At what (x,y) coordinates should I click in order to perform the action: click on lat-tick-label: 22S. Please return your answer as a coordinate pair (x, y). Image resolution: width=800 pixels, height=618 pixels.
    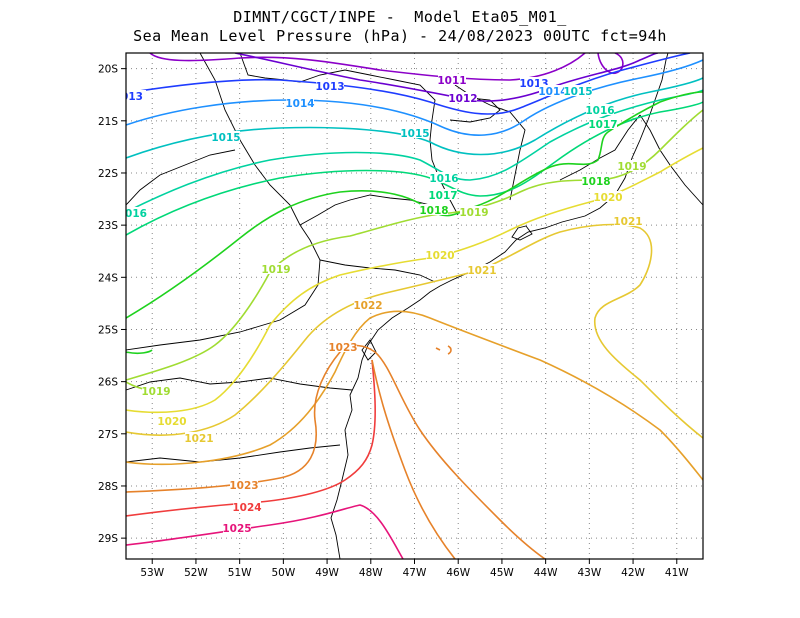
    Looking at the image, I should click on (108, 174).